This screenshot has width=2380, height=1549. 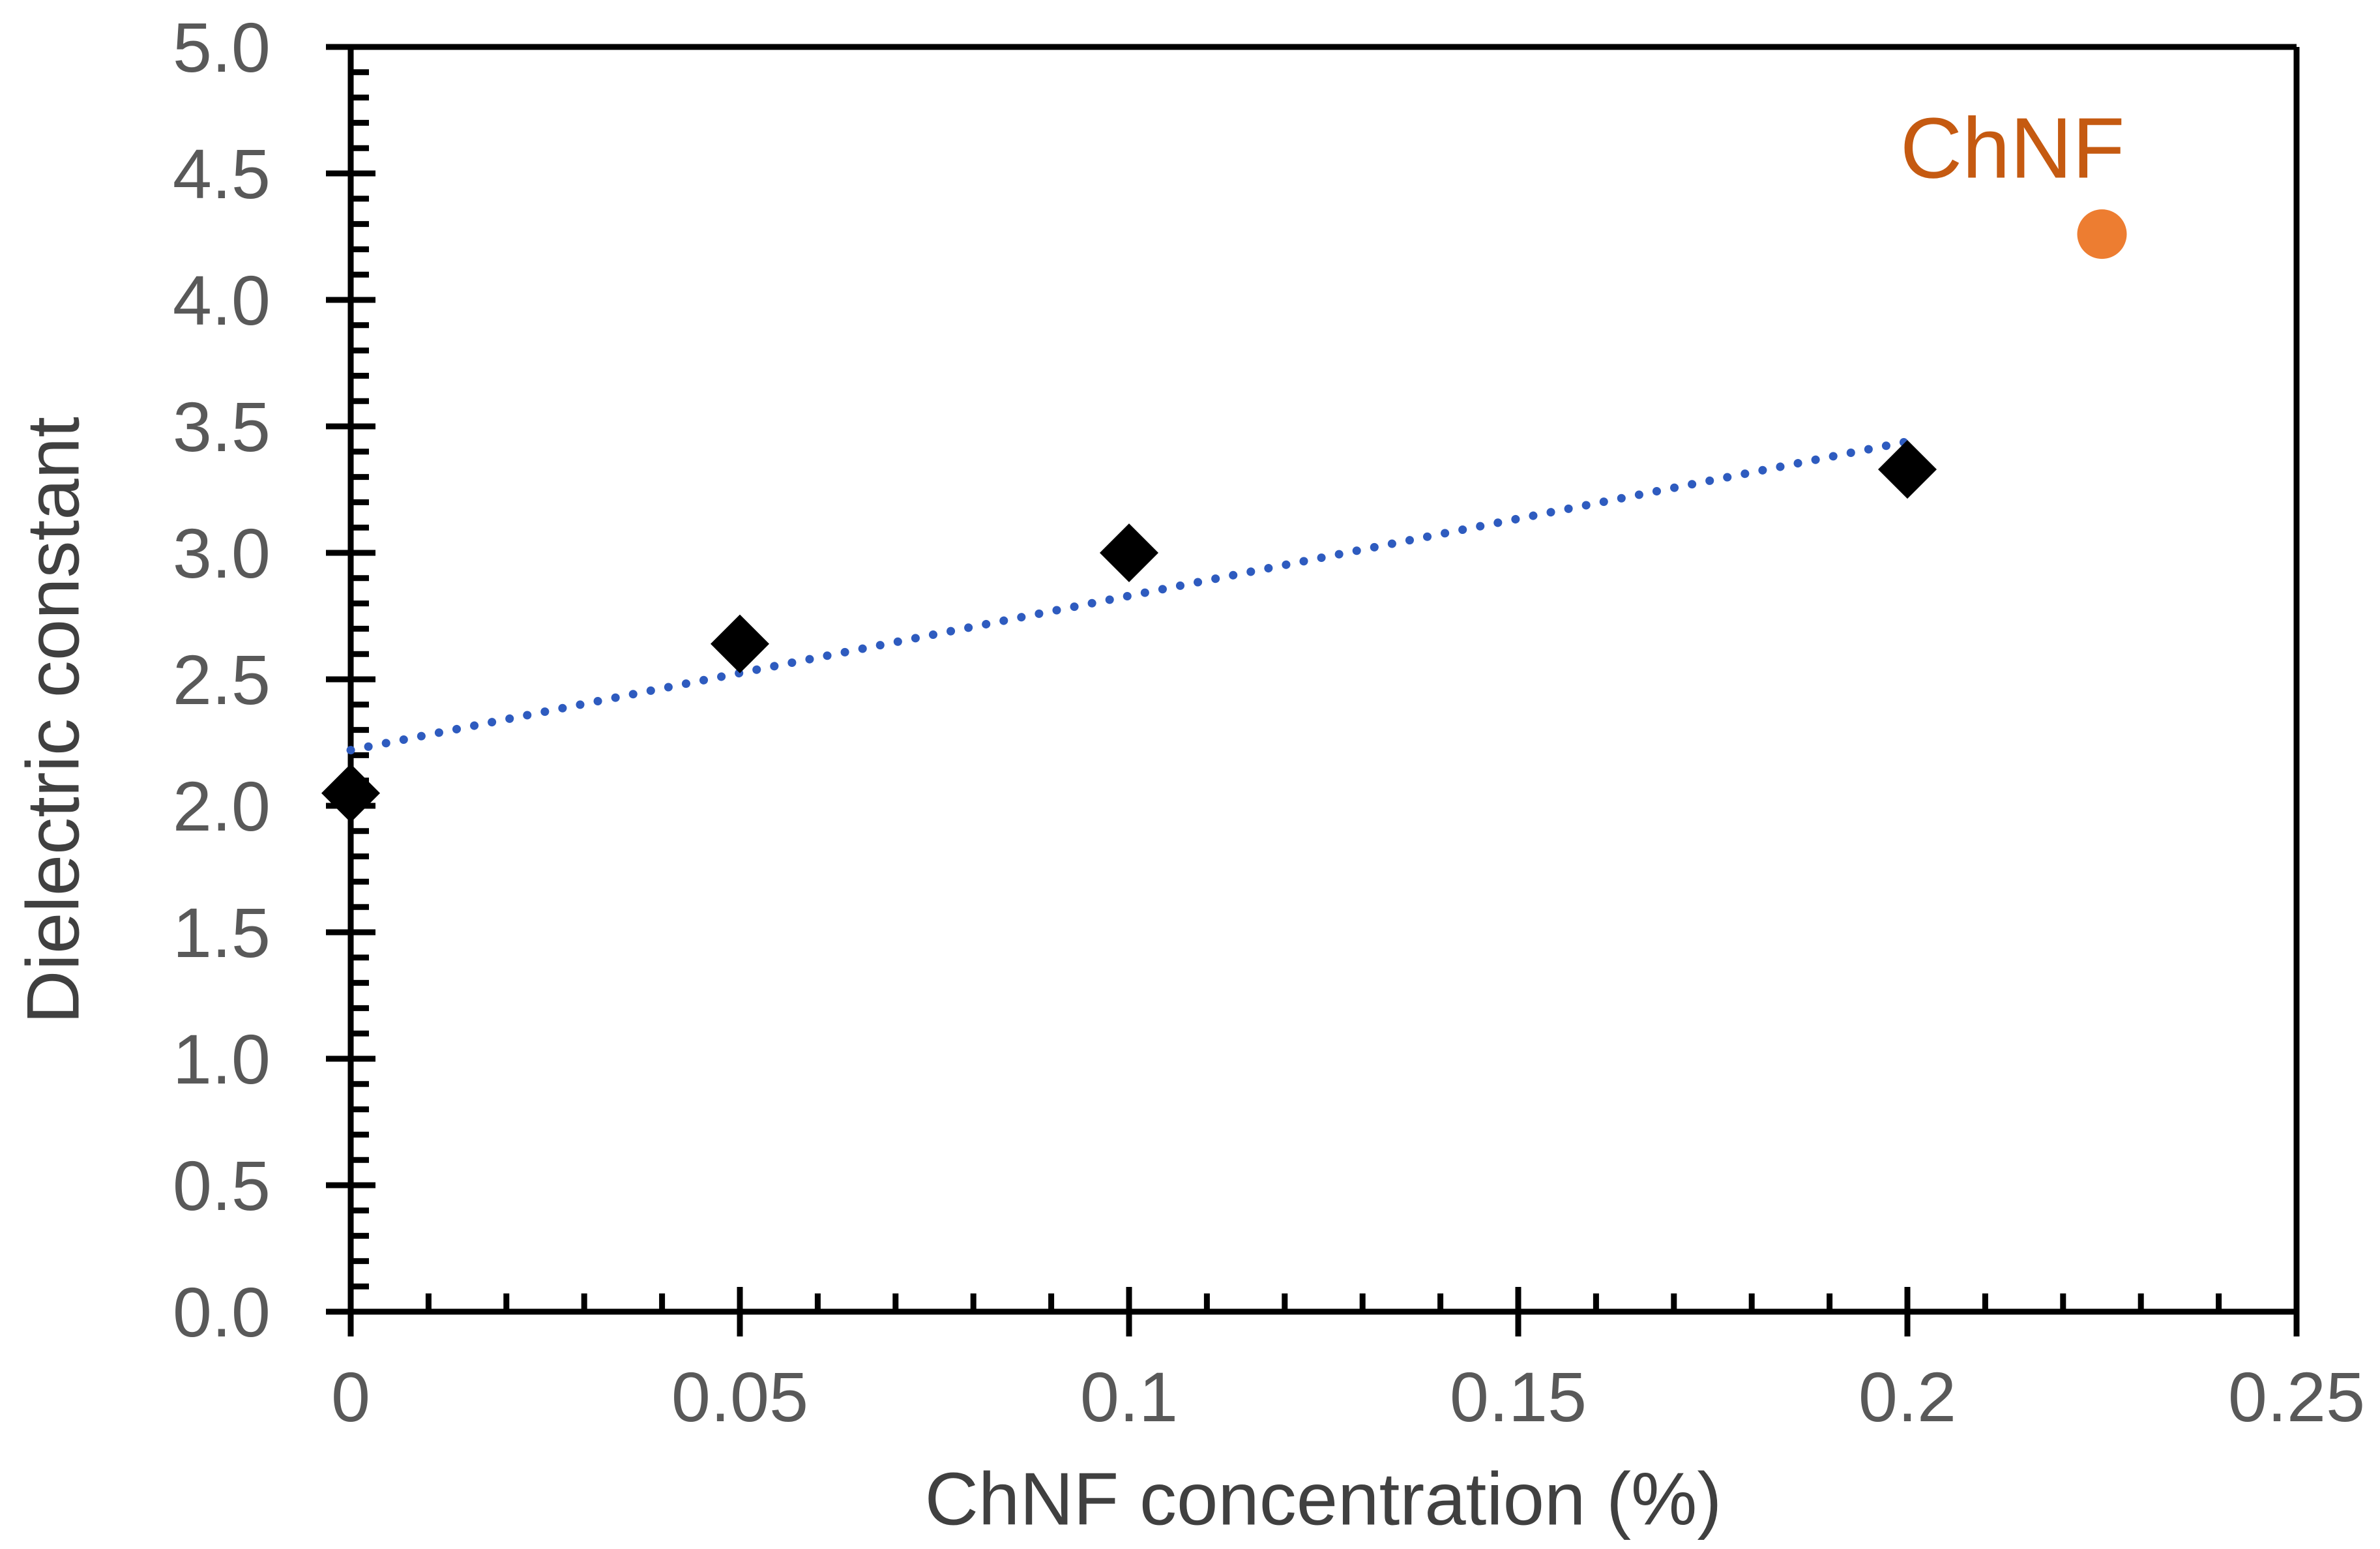 What do you see at coordinates (222, 679) in the screenshot?
I see `y-tick-label: 2.5` at bounding box center [222, 679].